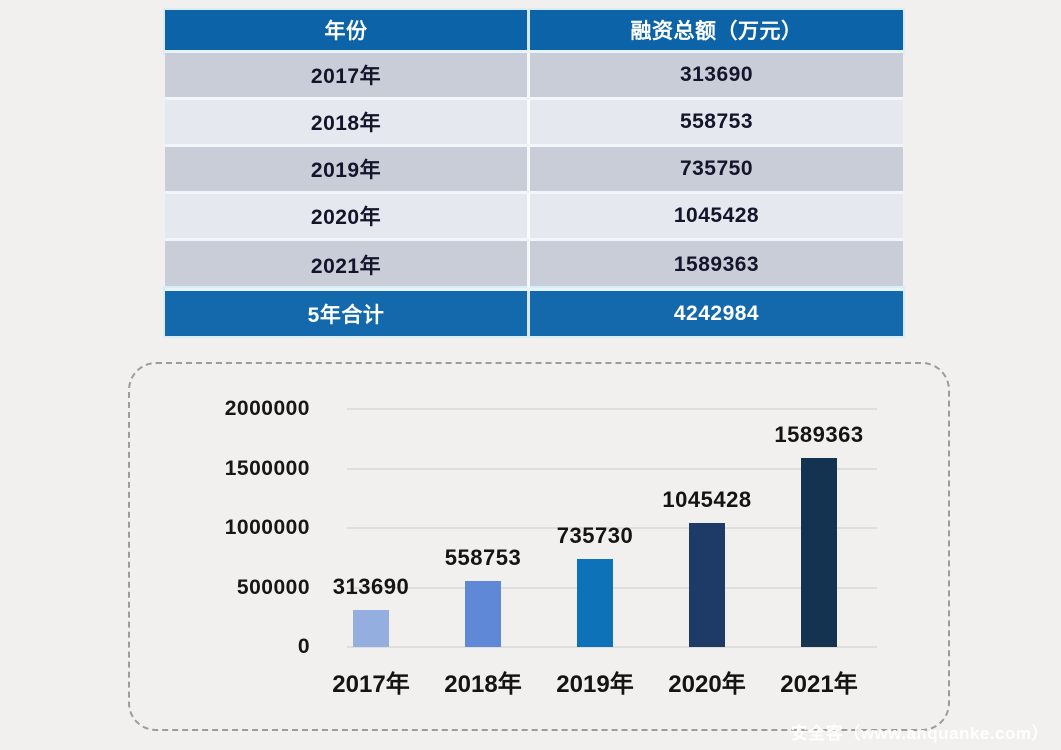  What do you see at coordinates (716, 31) in the screenshot?
I see `table-header-amount: 融资总额（万元）` at bounding box center [716, 31].